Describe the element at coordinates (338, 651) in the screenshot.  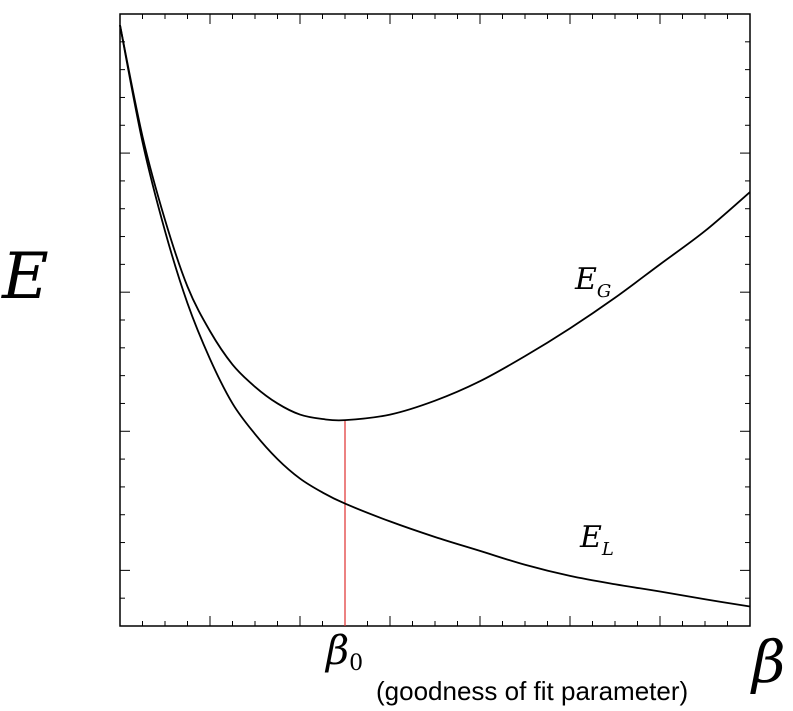
I see `beta0-symbol: β` at that location.